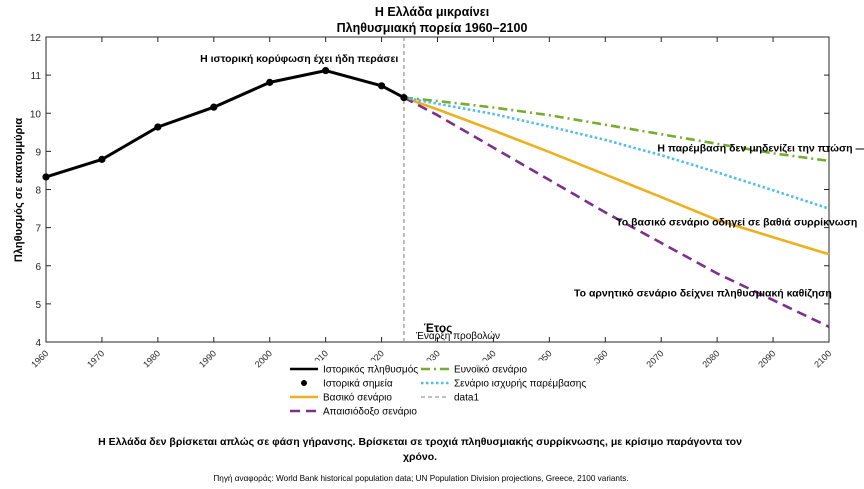  I want to click on chart-subtitle: Πληθυσμιακή πορεία 1960–2100, so click(432, 28).